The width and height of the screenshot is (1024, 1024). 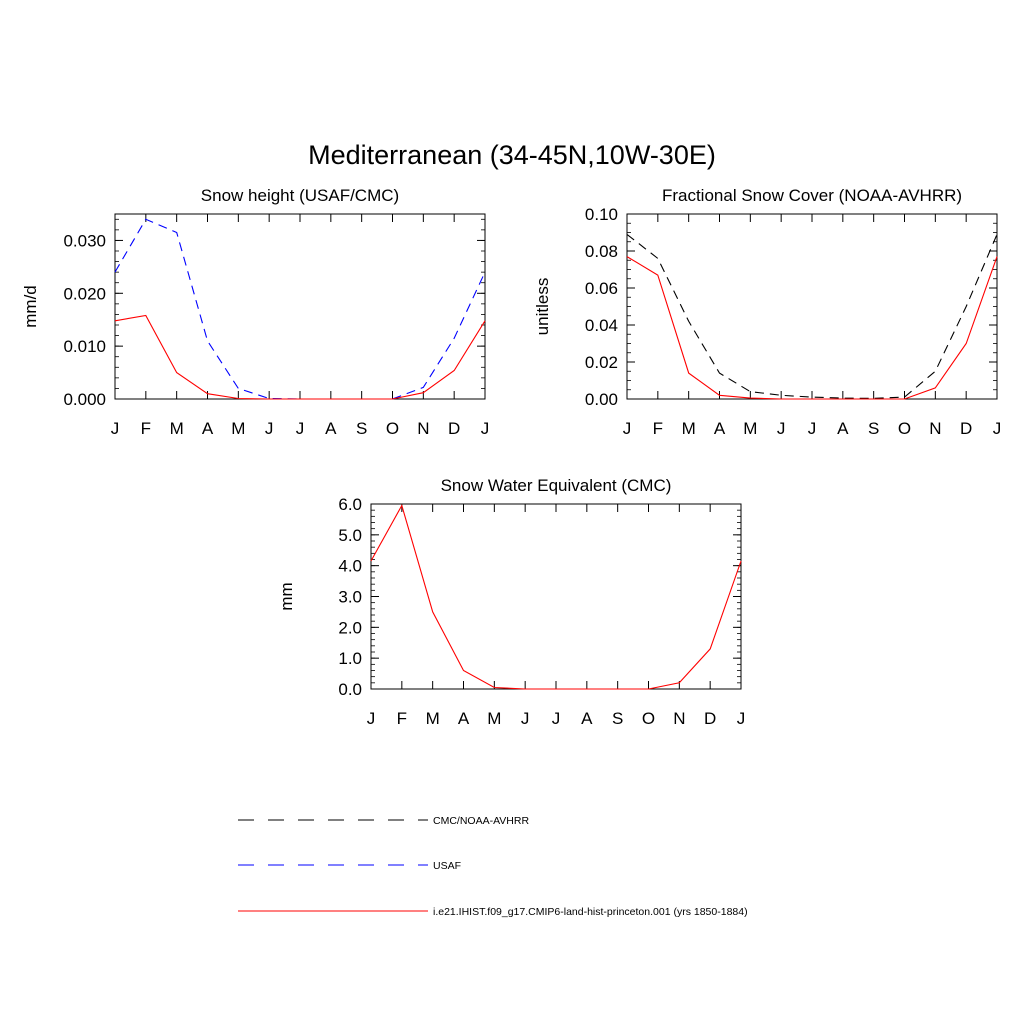 I want to click on y-axis-label: mm/d, so click(x=30, y=306).